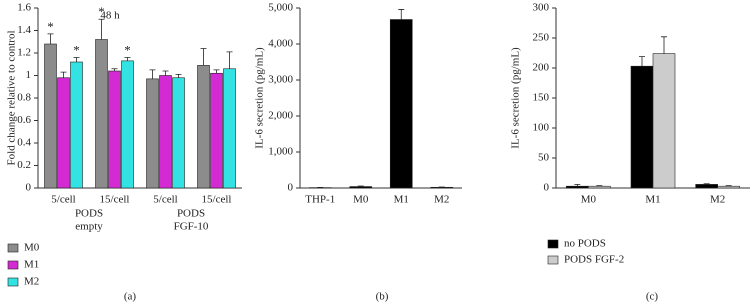 This screenshot has height=308, width=754. What do you see at coordinates (280, 8) in the screenshot?
I see `y-tick-label: 5,000` at bounding box center [280, 8].